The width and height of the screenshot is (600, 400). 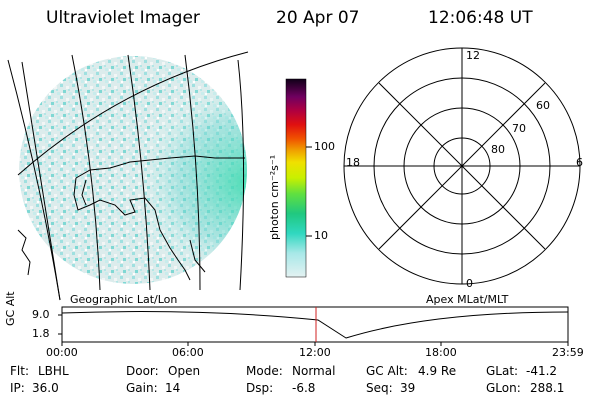 I want to click on flt-label: Flt:, so click(x=19, y=371).